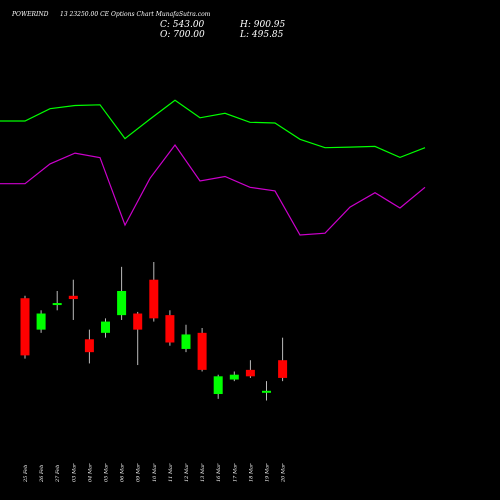 The width and height of the screenshot is (500, 500). Describe the element at coordinates (123, 472) in the screenshot. I see `x-tick-label: 06 Mar` at that location.